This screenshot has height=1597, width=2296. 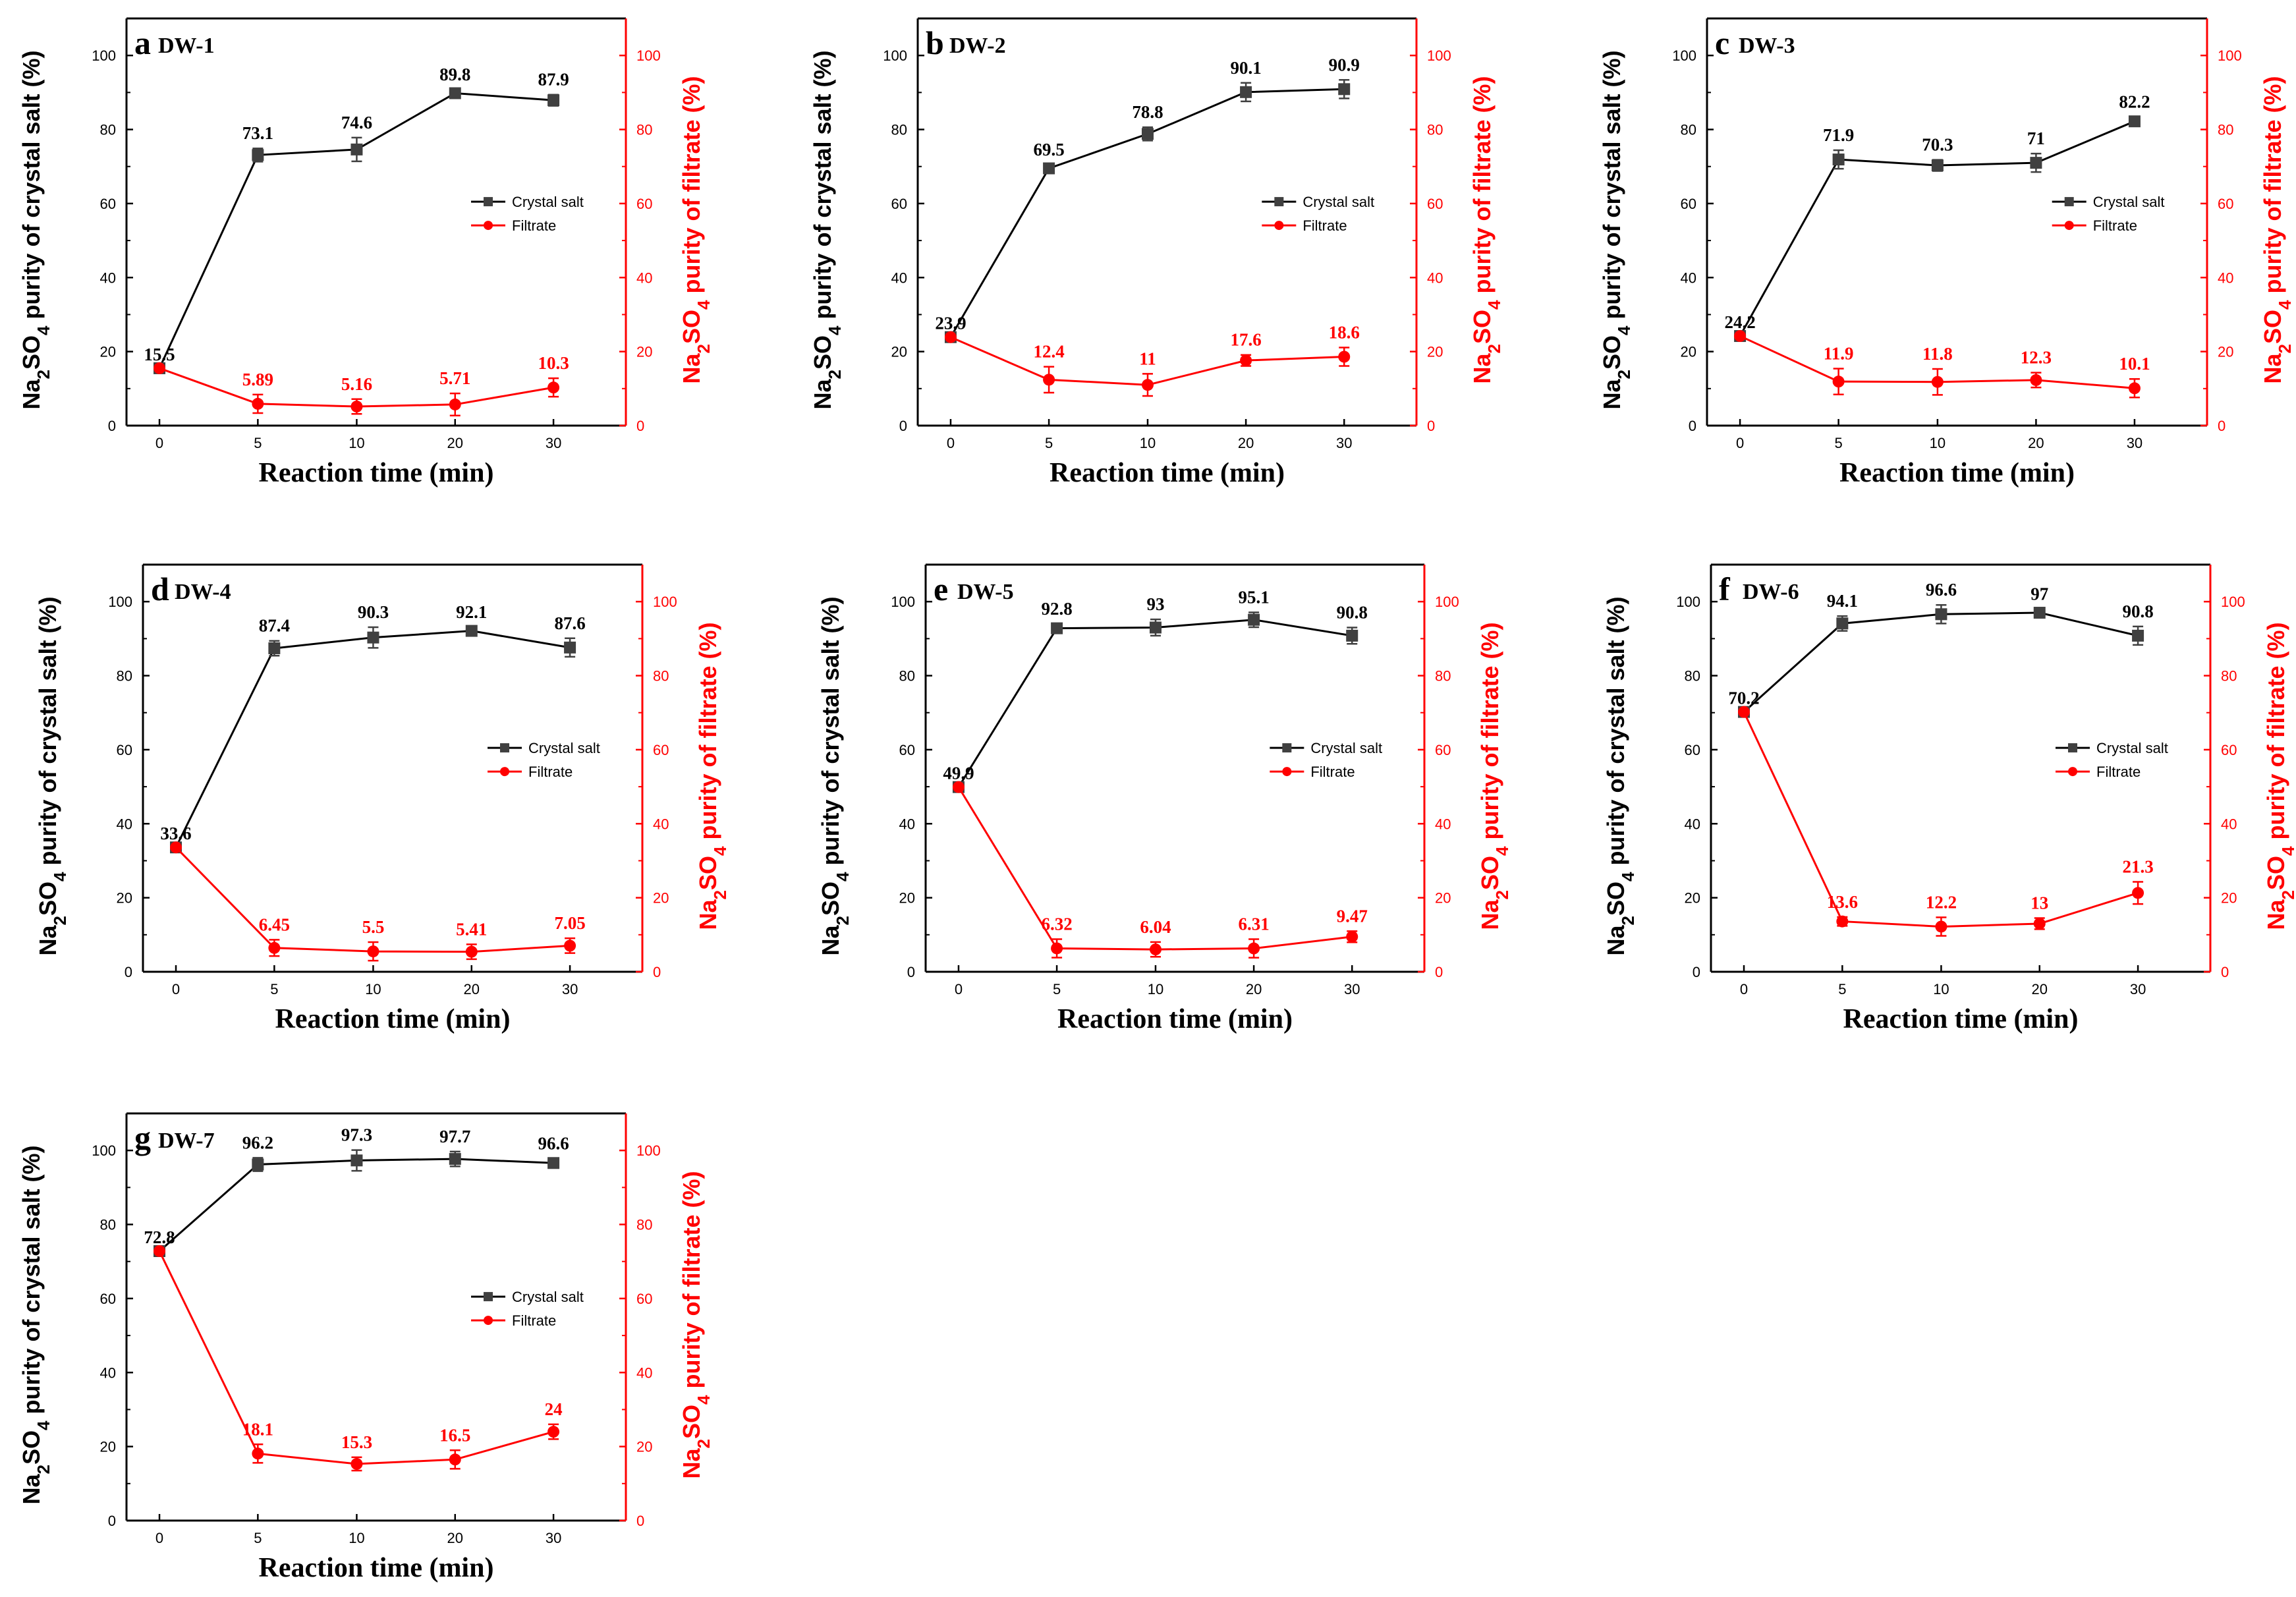 I want to click on data-label: 11.8, so click(x=1937, y=354).